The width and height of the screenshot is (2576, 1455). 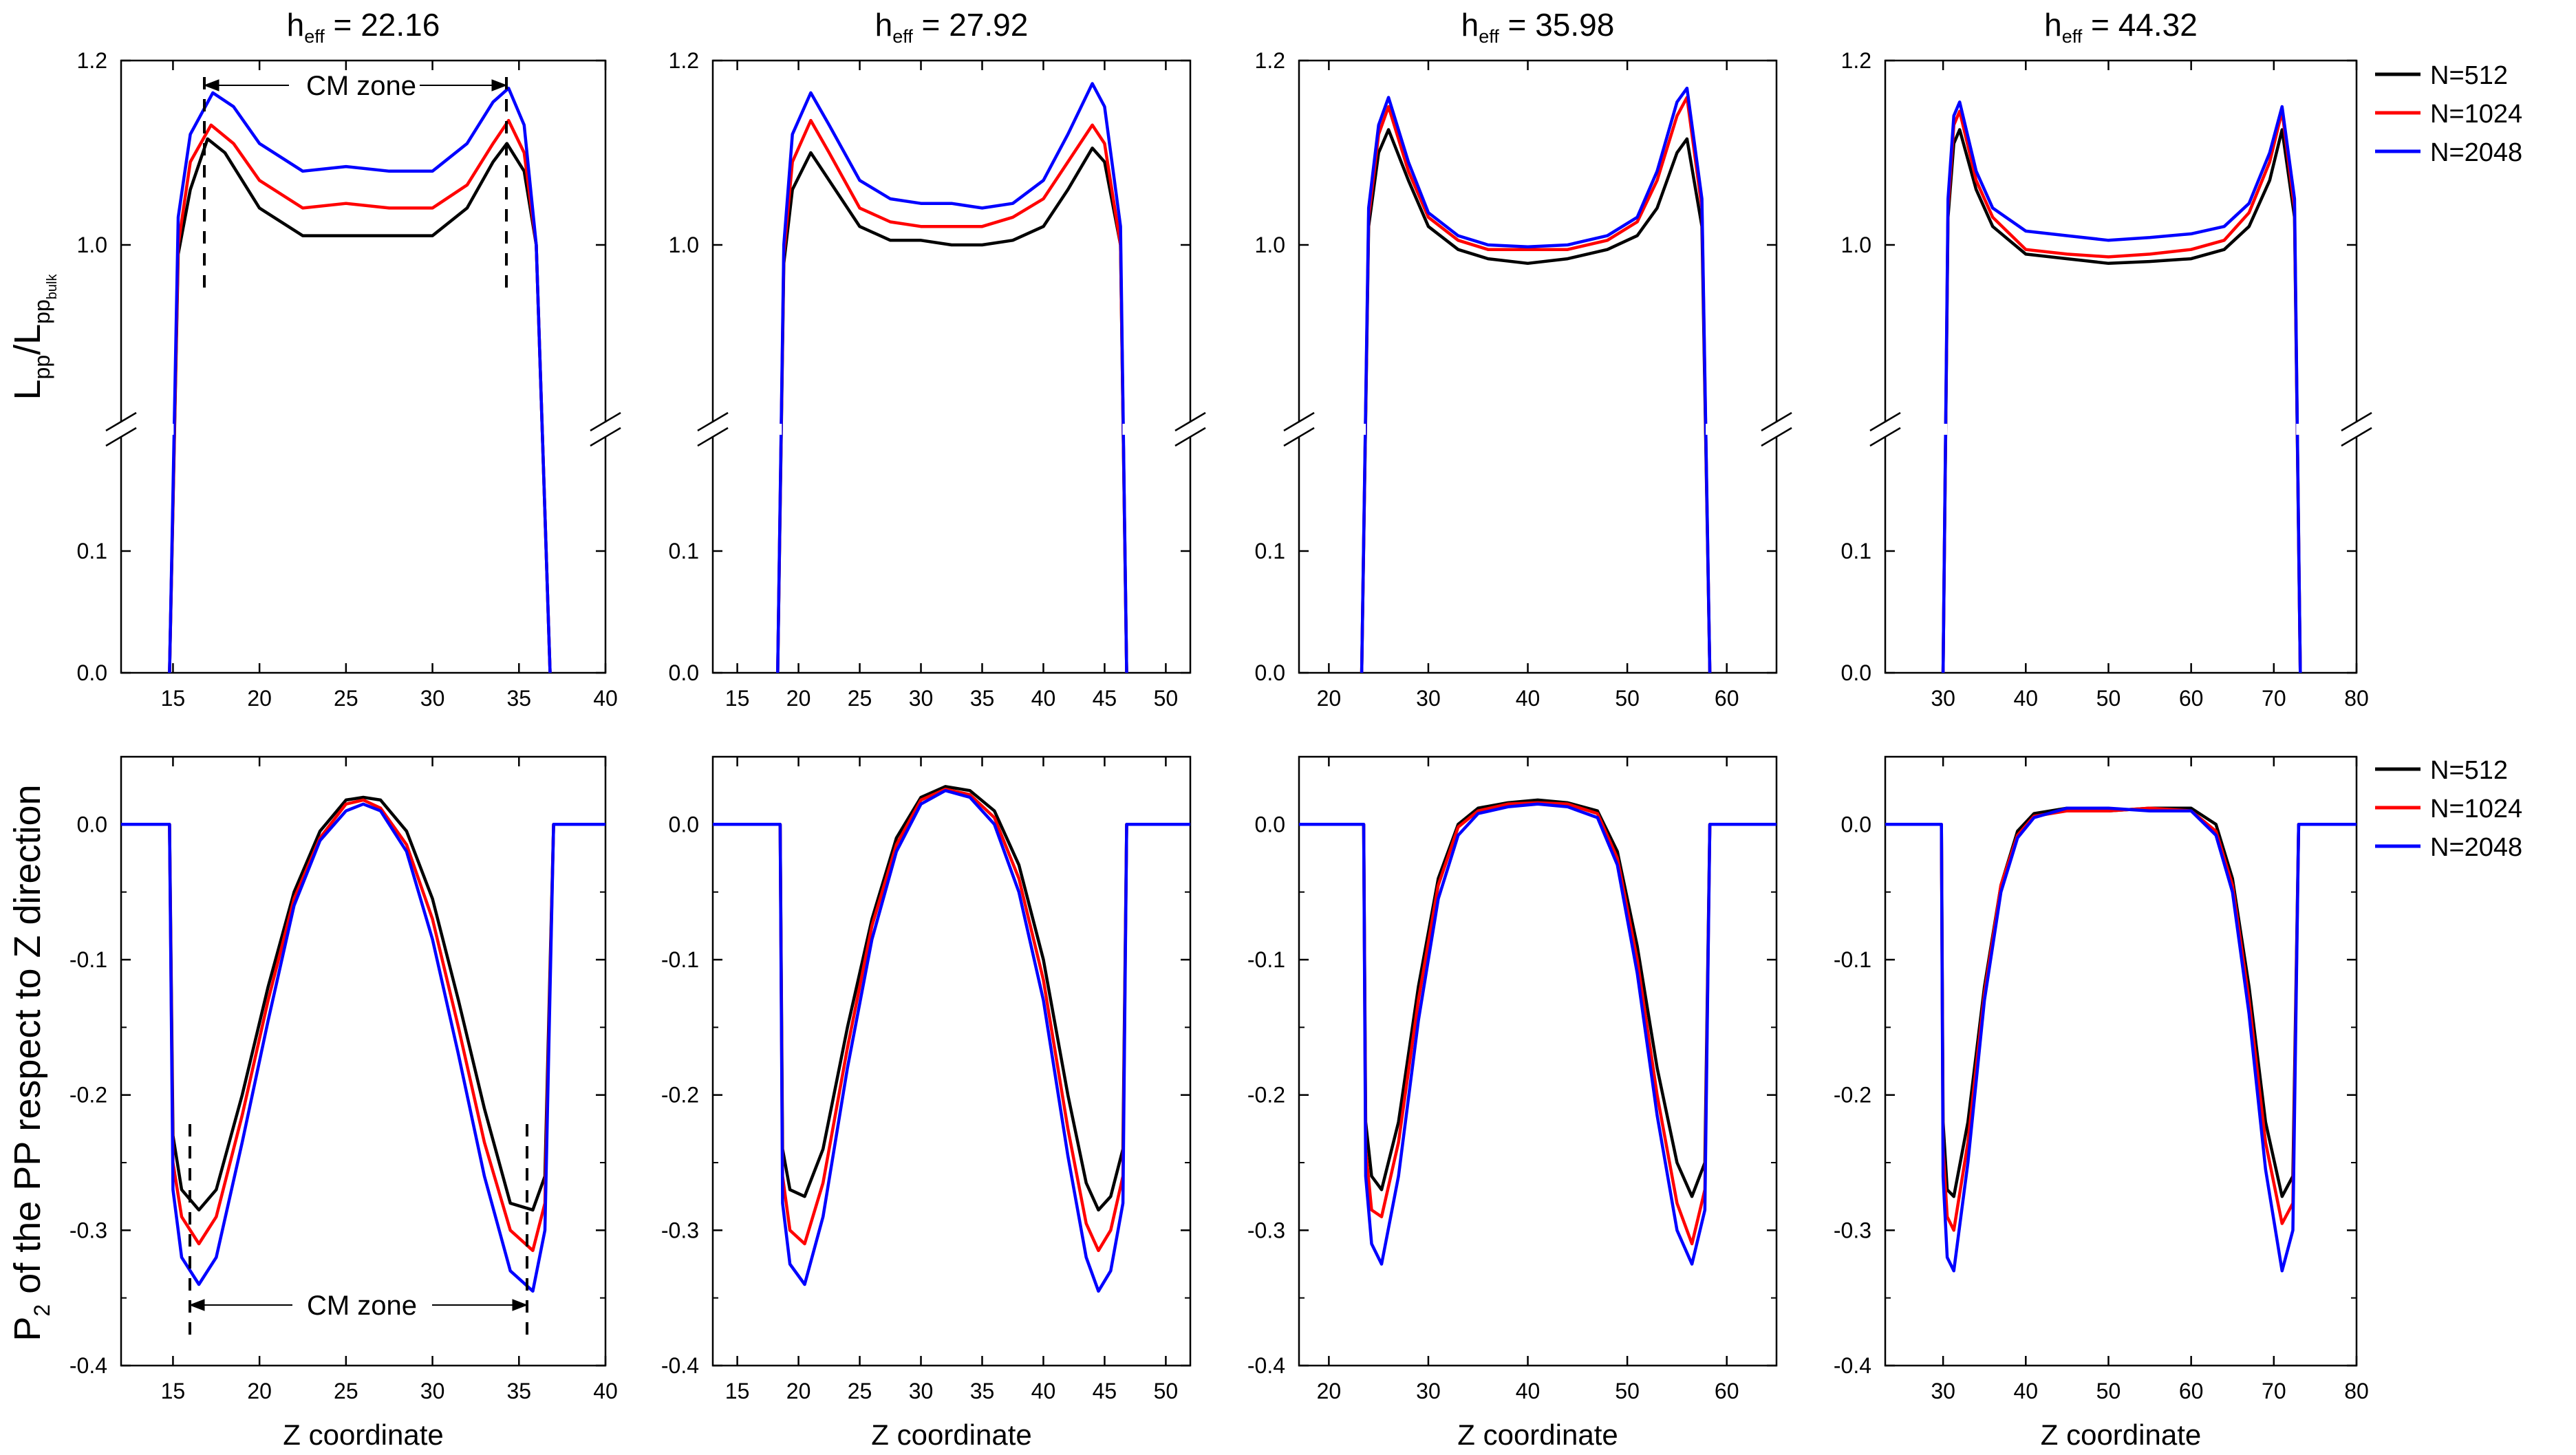 What do you see at coordinates (1538, 27) in the screenshot?
I see `panel-title: heff = 35.98` at bounding box center [1538, 27].